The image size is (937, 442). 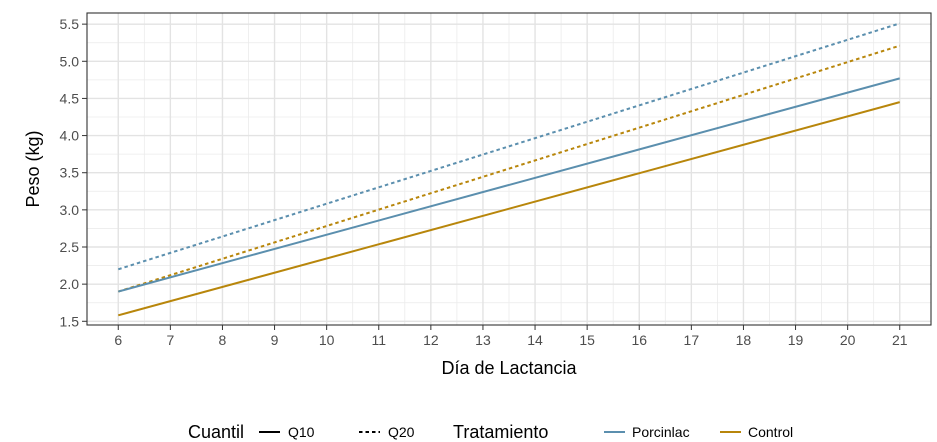 What do you see at coordinates (900, 340) in the screenshot?
I see `x-tick-label: 21` at bounding box center [900, 340].